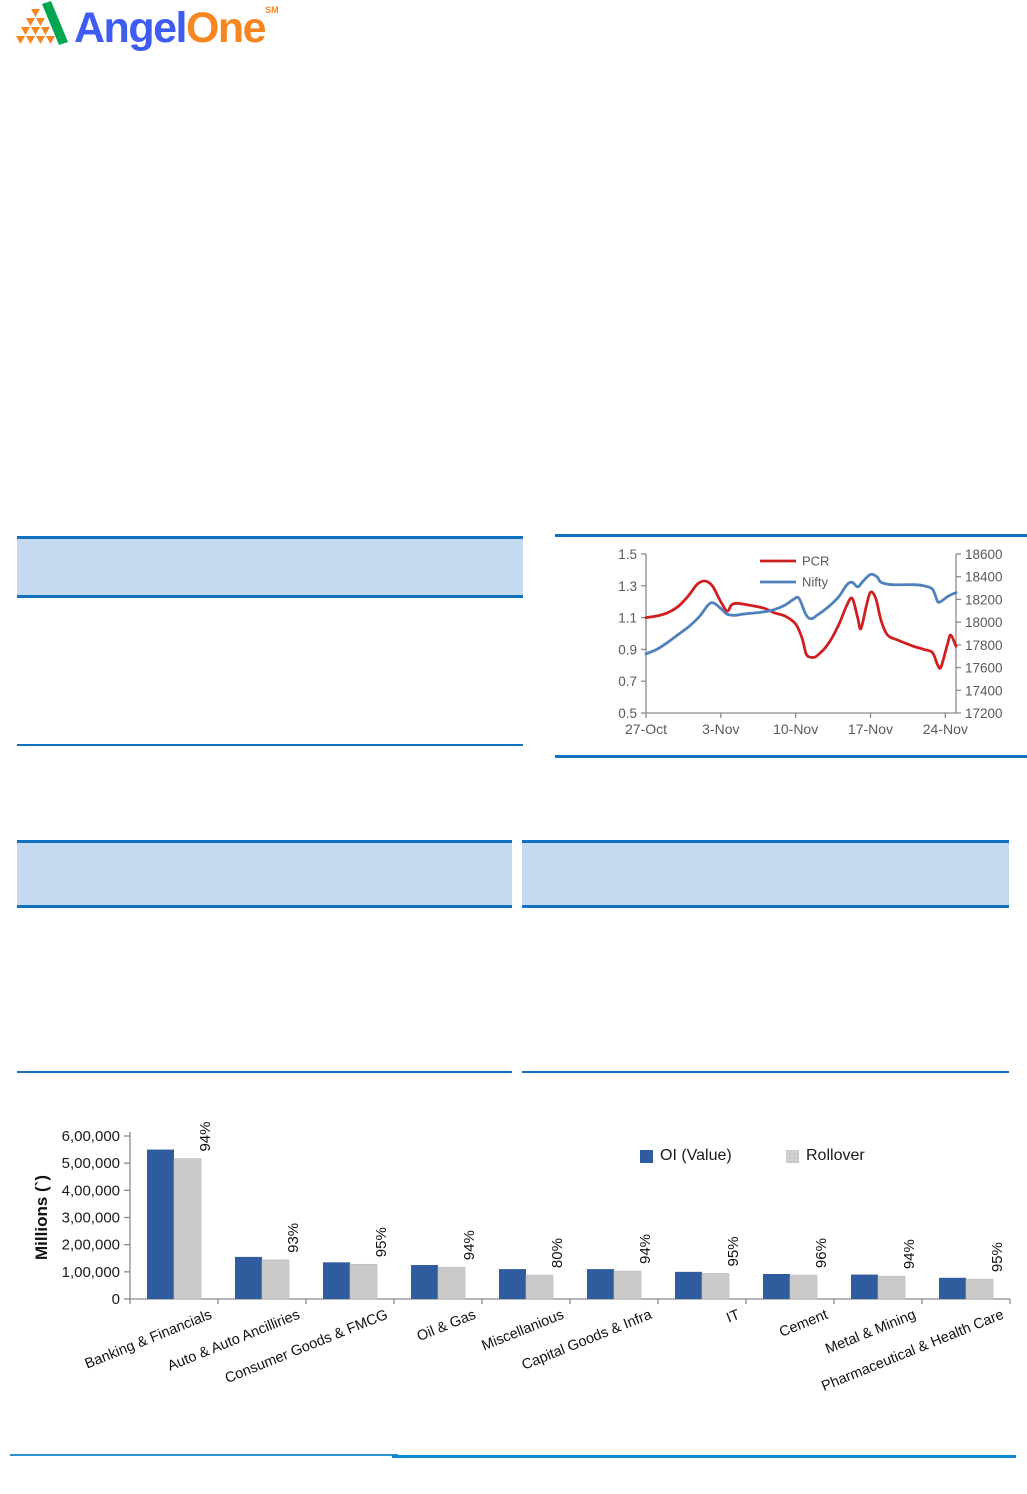 This screenshot has width=1027, height=1494. I want to click on footer-rule-left, so click(204, 1455).